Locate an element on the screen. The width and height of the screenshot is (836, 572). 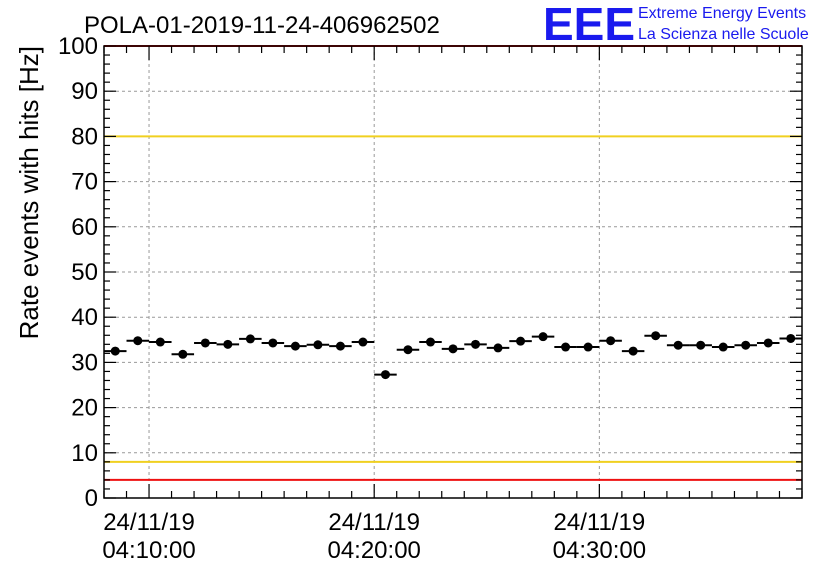
logo-line-2: La Scienza nelle Scuole is located at coordinates (723, 34).